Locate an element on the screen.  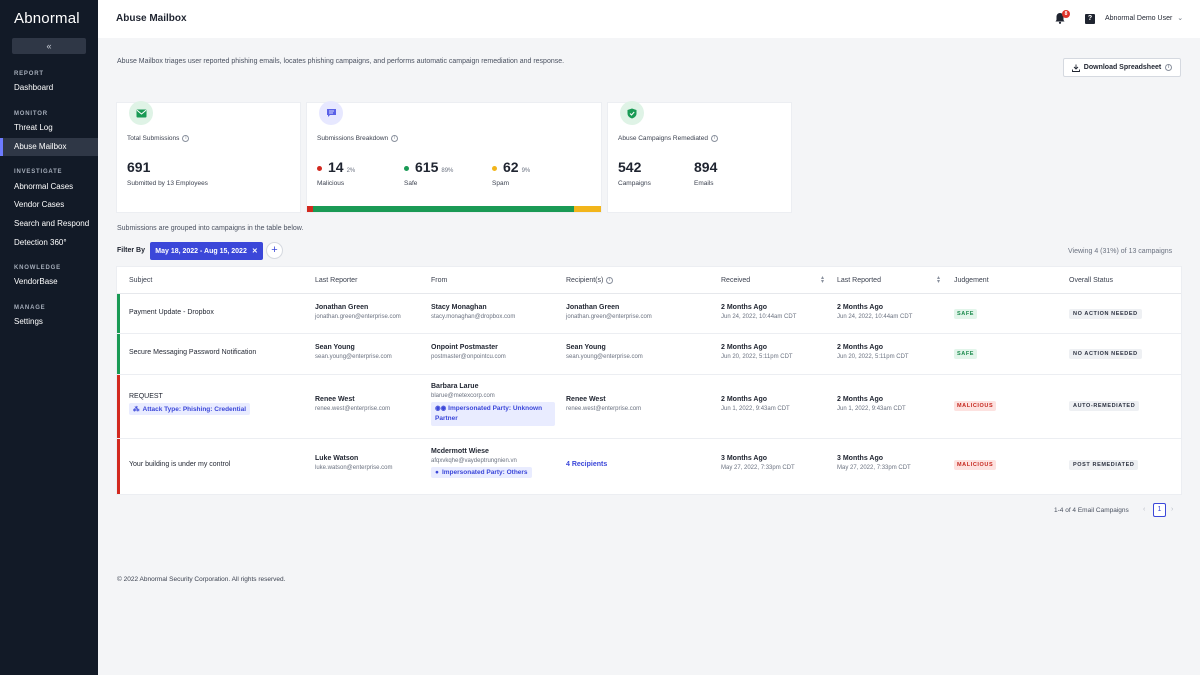
nav-section-monitor: MONITOR is located at coordinates (31, 114).